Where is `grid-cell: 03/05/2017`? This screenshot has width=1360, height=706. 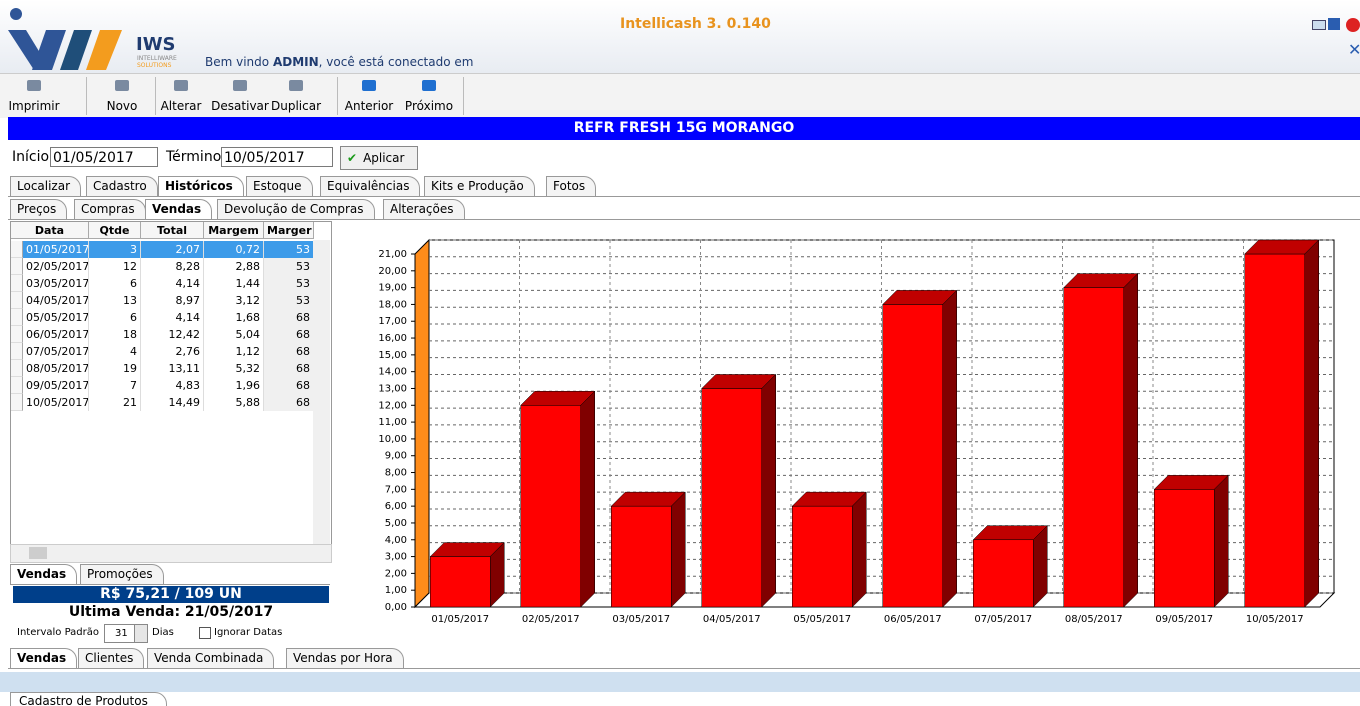
grid-cell: 03/05/2017 is located at coordinates (56, 283).